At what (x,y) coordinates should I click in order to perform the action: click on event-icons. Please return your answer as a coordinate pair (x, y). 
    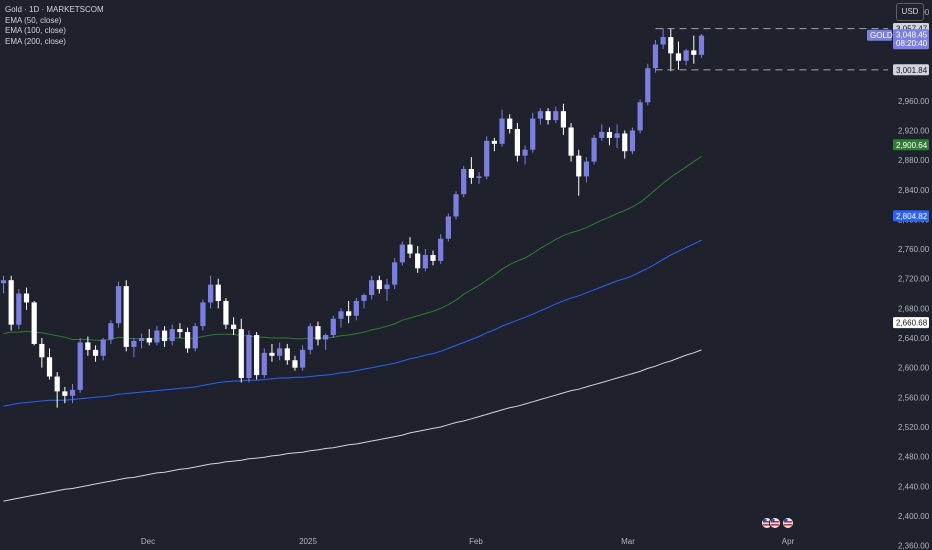
    Looking at the image, I should click on (777, 523).